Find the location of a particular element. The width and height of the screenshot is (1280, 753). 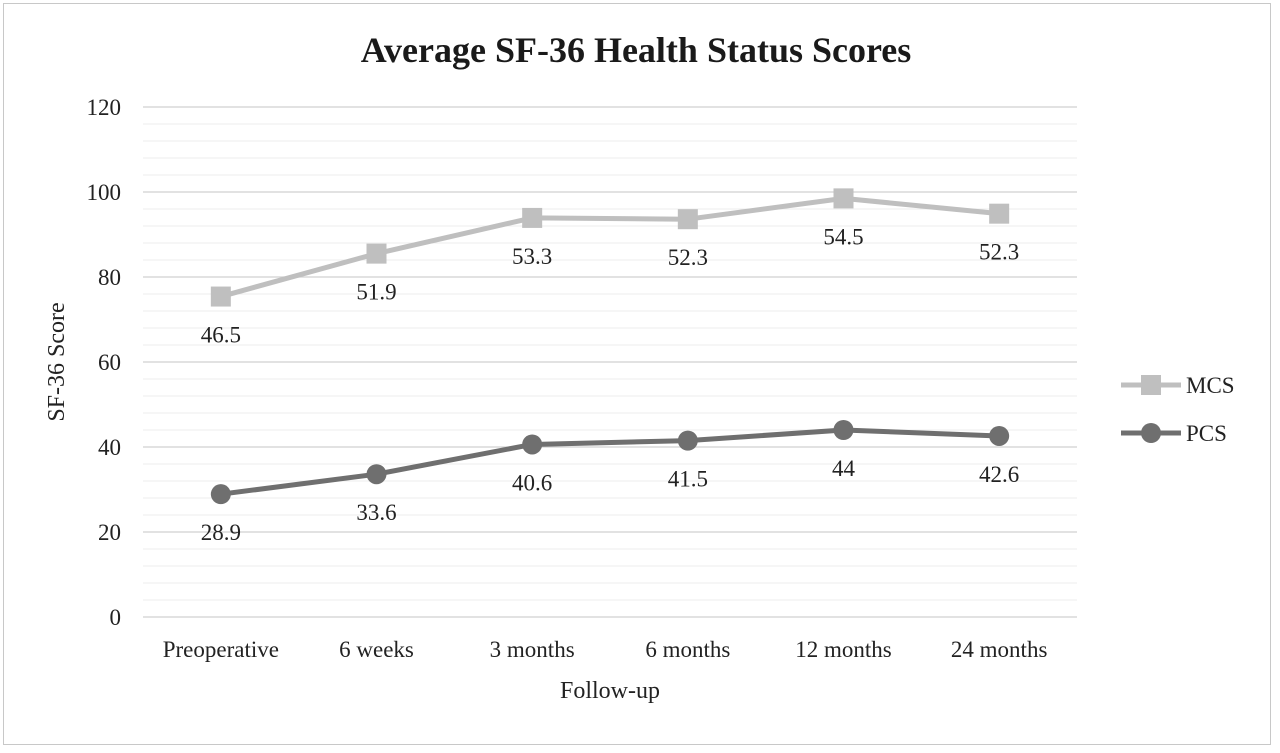

pcs-legend-marker is located at coordinates (1151, 433).